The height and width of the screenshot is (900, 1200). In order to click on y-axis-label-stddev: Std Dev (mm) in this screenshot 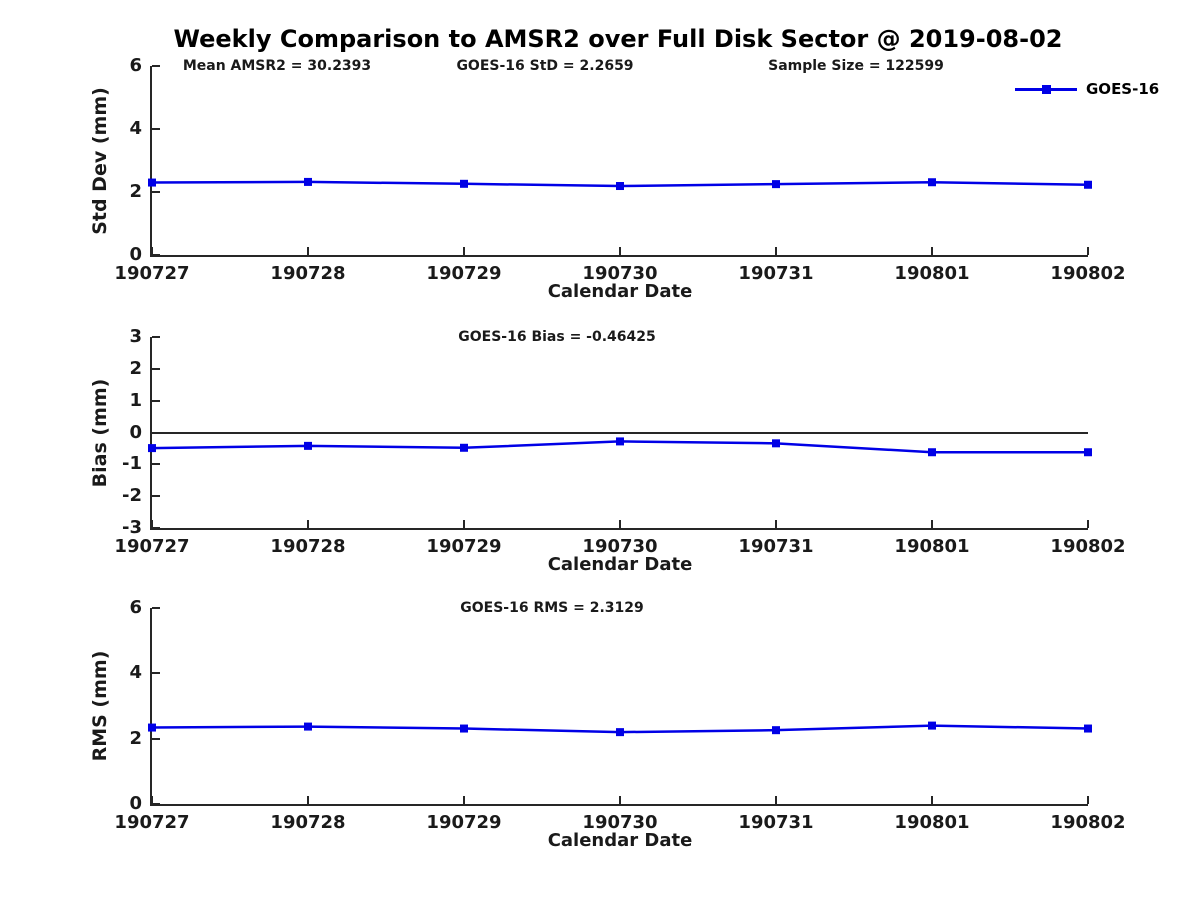, I will do `click(100, 160)`.